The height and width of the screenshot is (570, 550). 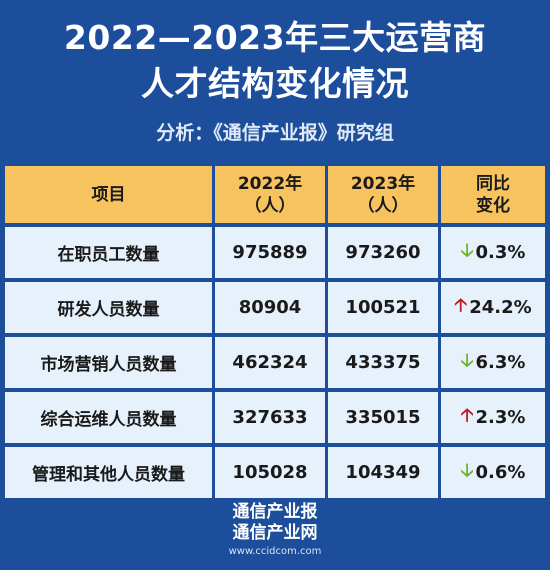 I want to click on row-value-2023: 973260, so click(x=383, y=252).